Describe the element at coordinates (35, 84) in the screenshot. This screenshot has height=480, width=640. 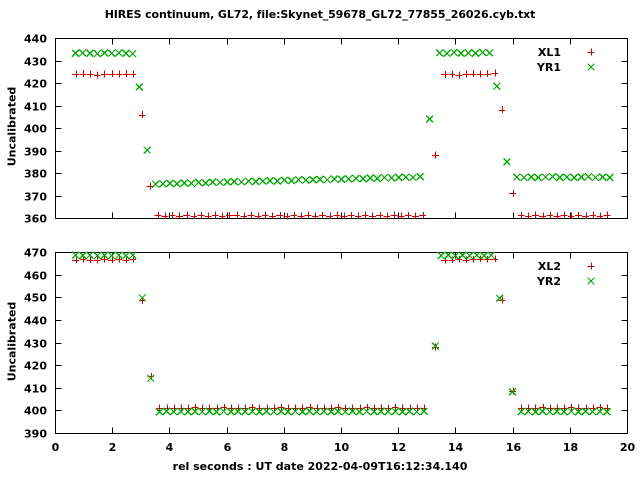
I see `y-tick-label-top-420: 420` at that location.